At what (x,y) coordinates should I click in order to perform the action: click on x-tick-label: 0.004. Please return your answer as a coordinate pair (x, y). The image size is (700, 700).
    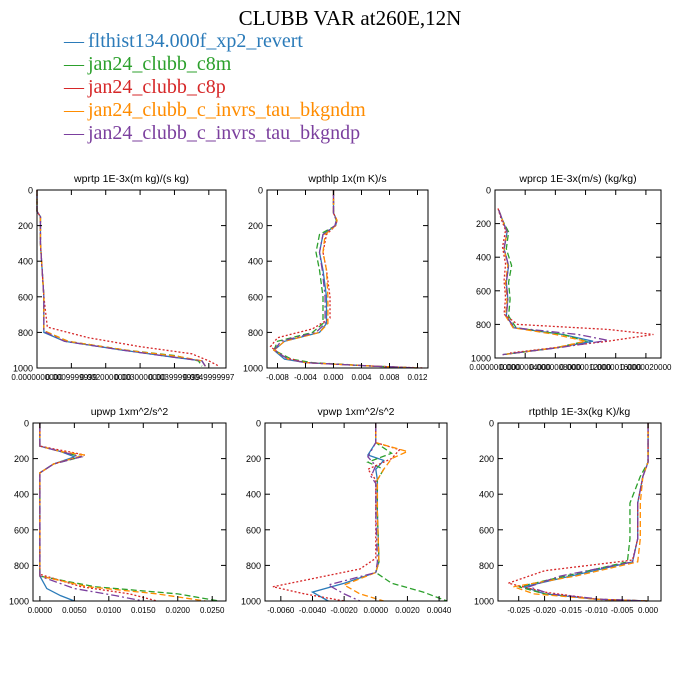
    Looking at the image, I should click on (361, 377).